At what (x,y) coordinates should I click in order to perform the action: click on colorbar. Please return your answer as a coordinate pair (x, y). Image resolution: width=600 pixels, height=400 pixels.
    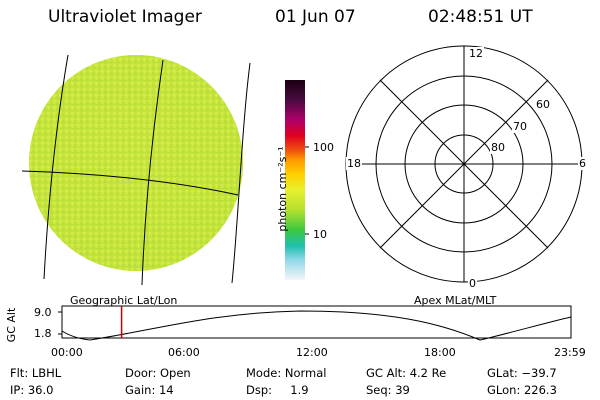
    Looking at the image, I should click on (297, 180).